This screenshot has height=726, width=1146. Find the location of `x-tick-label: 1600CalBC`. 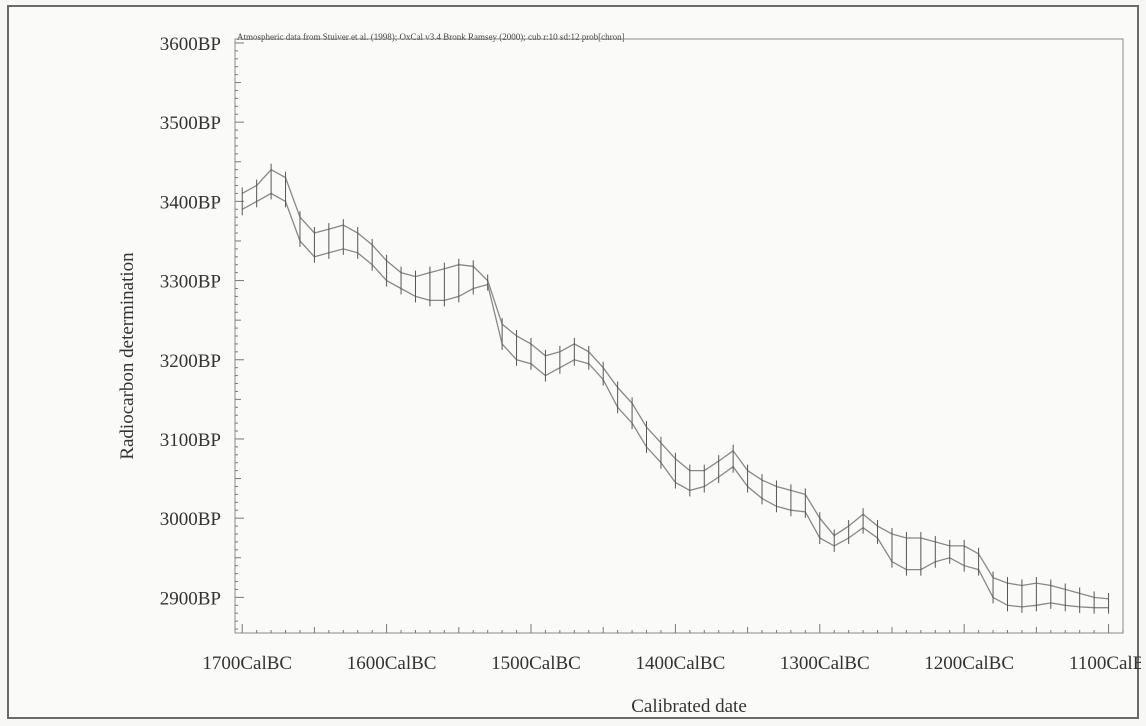

x-tick-label: 1600CalBC is located at coordinates (392, 663).